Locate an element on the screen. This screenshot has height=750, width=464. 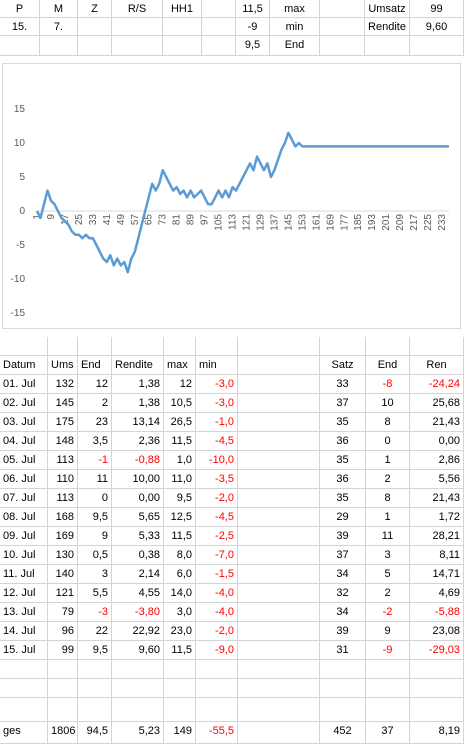
header-col-4: HH1 is located at coordinates (182, 9).